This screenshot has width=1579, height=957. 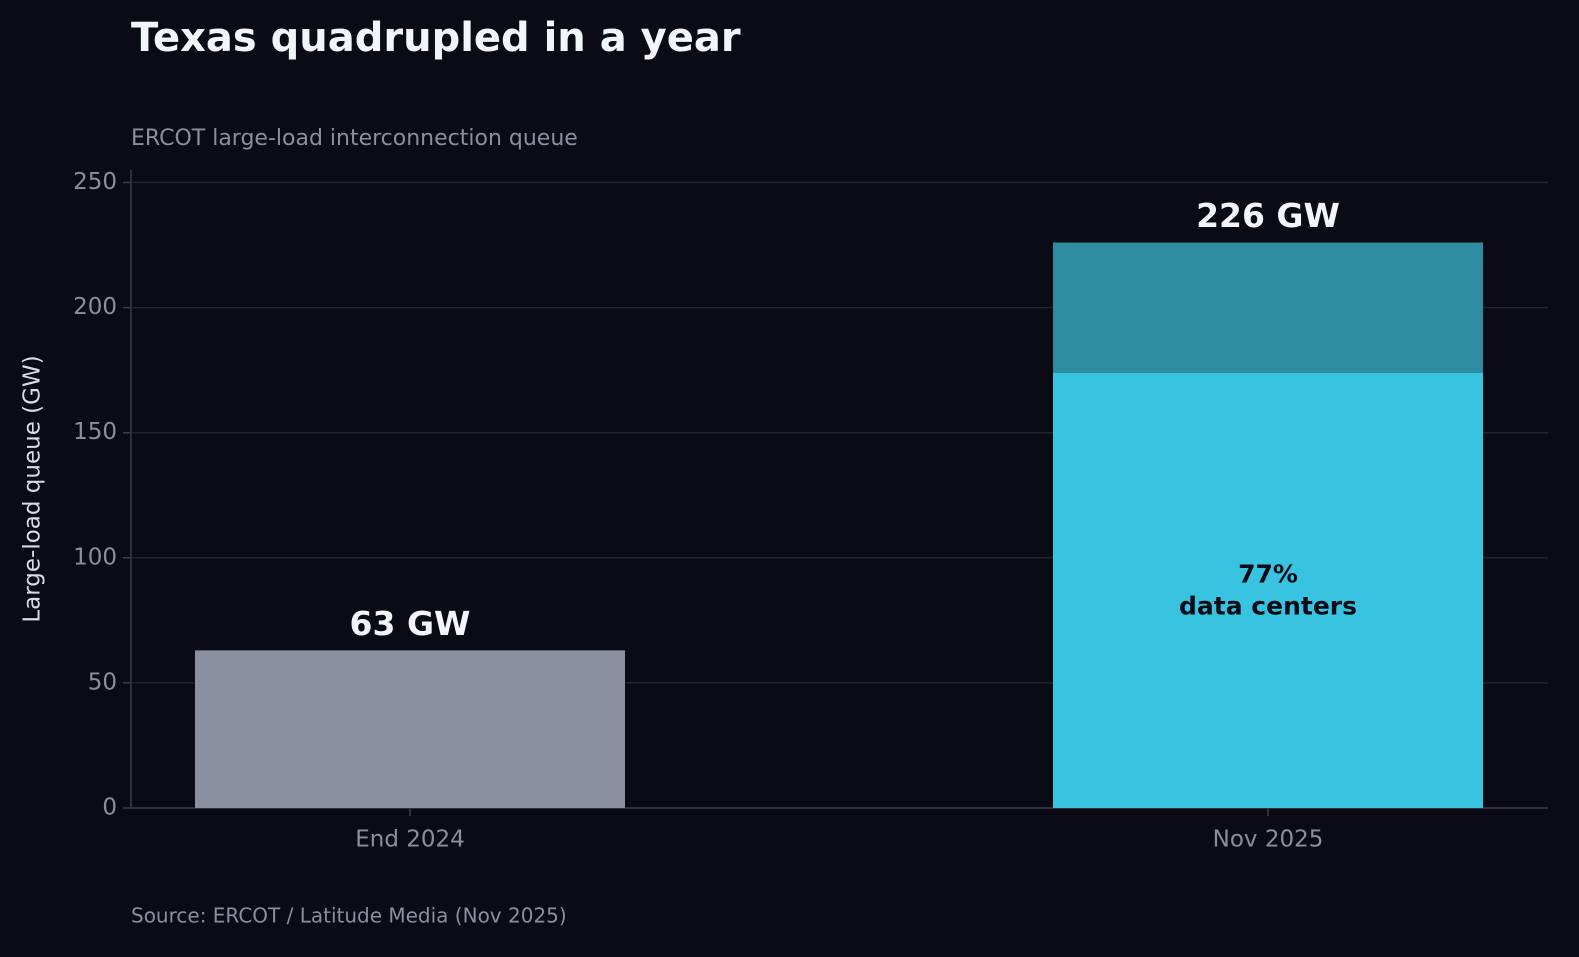 I want to click on y-tick-label: 100, so click(x=95, y=557).